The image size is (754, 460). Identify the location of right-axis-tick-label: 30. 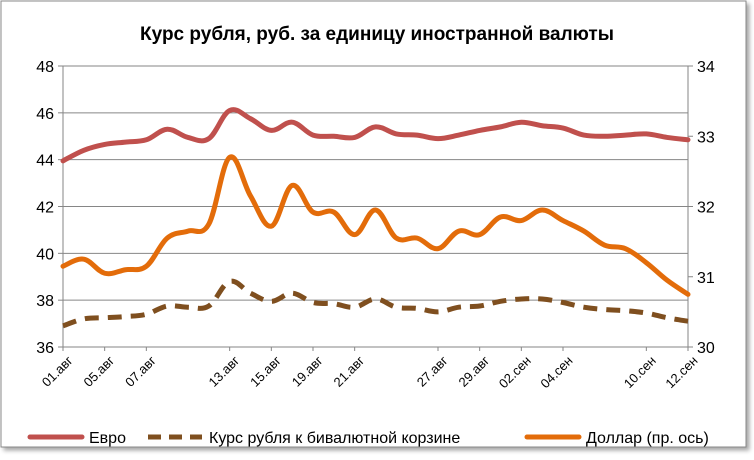
(706, 348).